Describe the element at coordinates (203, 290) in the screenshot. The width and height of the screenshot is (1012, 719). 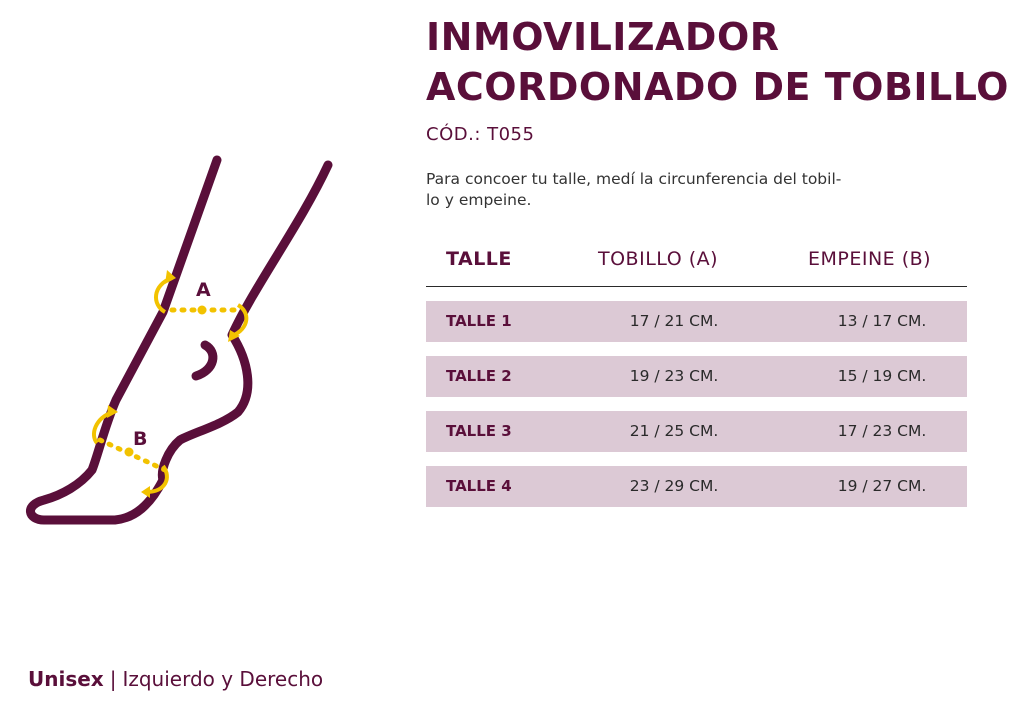
I see `measure-a-label: A` at that location.